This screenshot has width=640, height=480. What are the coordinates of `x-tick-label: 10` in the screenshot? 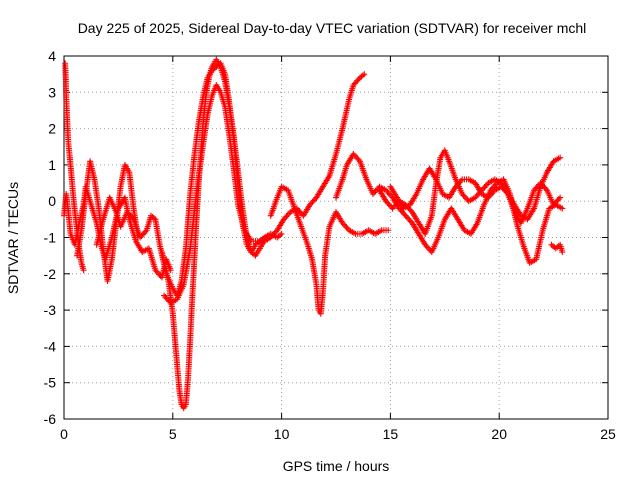 It's located at (282, 434).